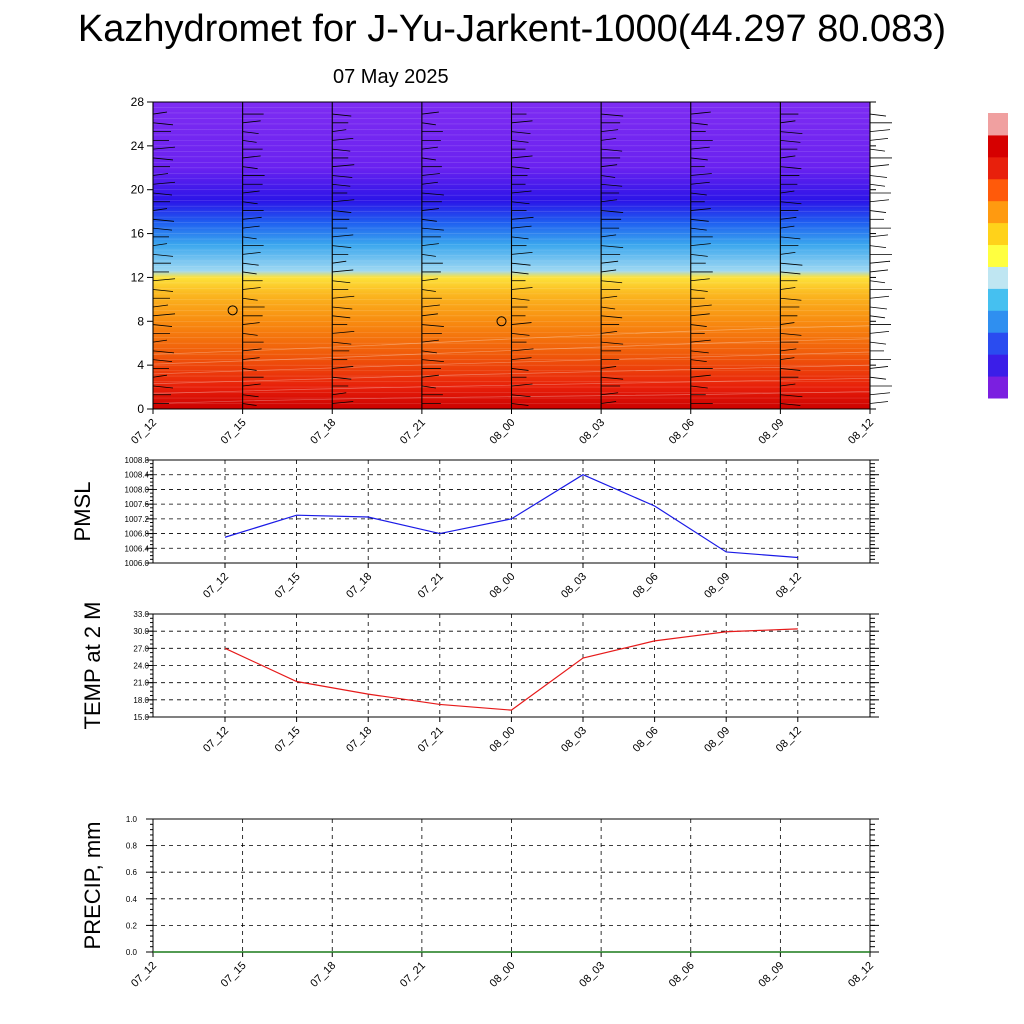  I want to click on calm-wind-marker, so click(501, 321).